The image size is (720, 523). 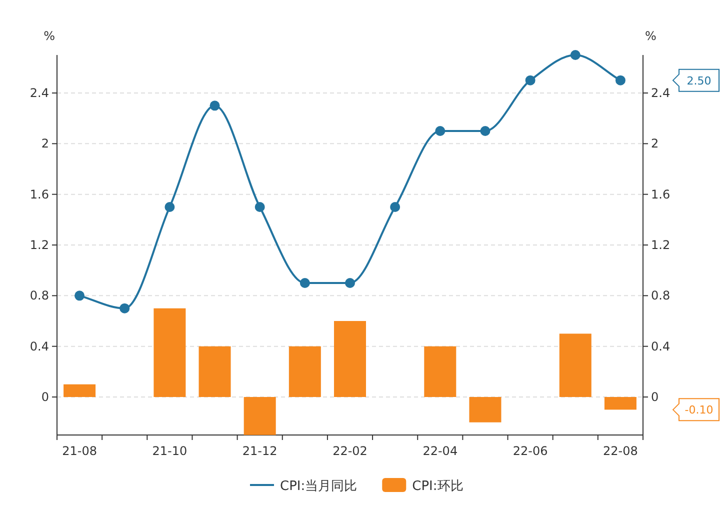 What do you see at coordinates (170, 451) in the screenshot?
I see `x-tick-label: 21-10` at bounding box center [170, 451].